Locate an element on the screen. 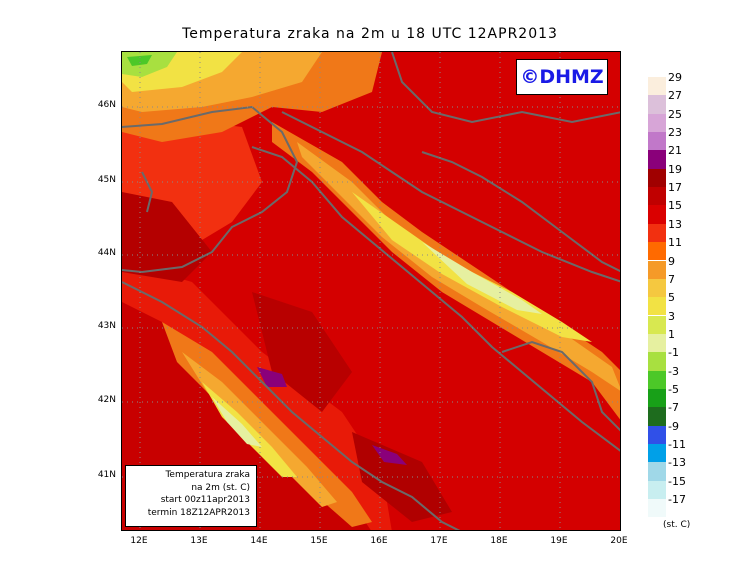 The height and width of the screenshot is (582, 740). lon-label-16e: 16E is located at coordinates (379, 541).